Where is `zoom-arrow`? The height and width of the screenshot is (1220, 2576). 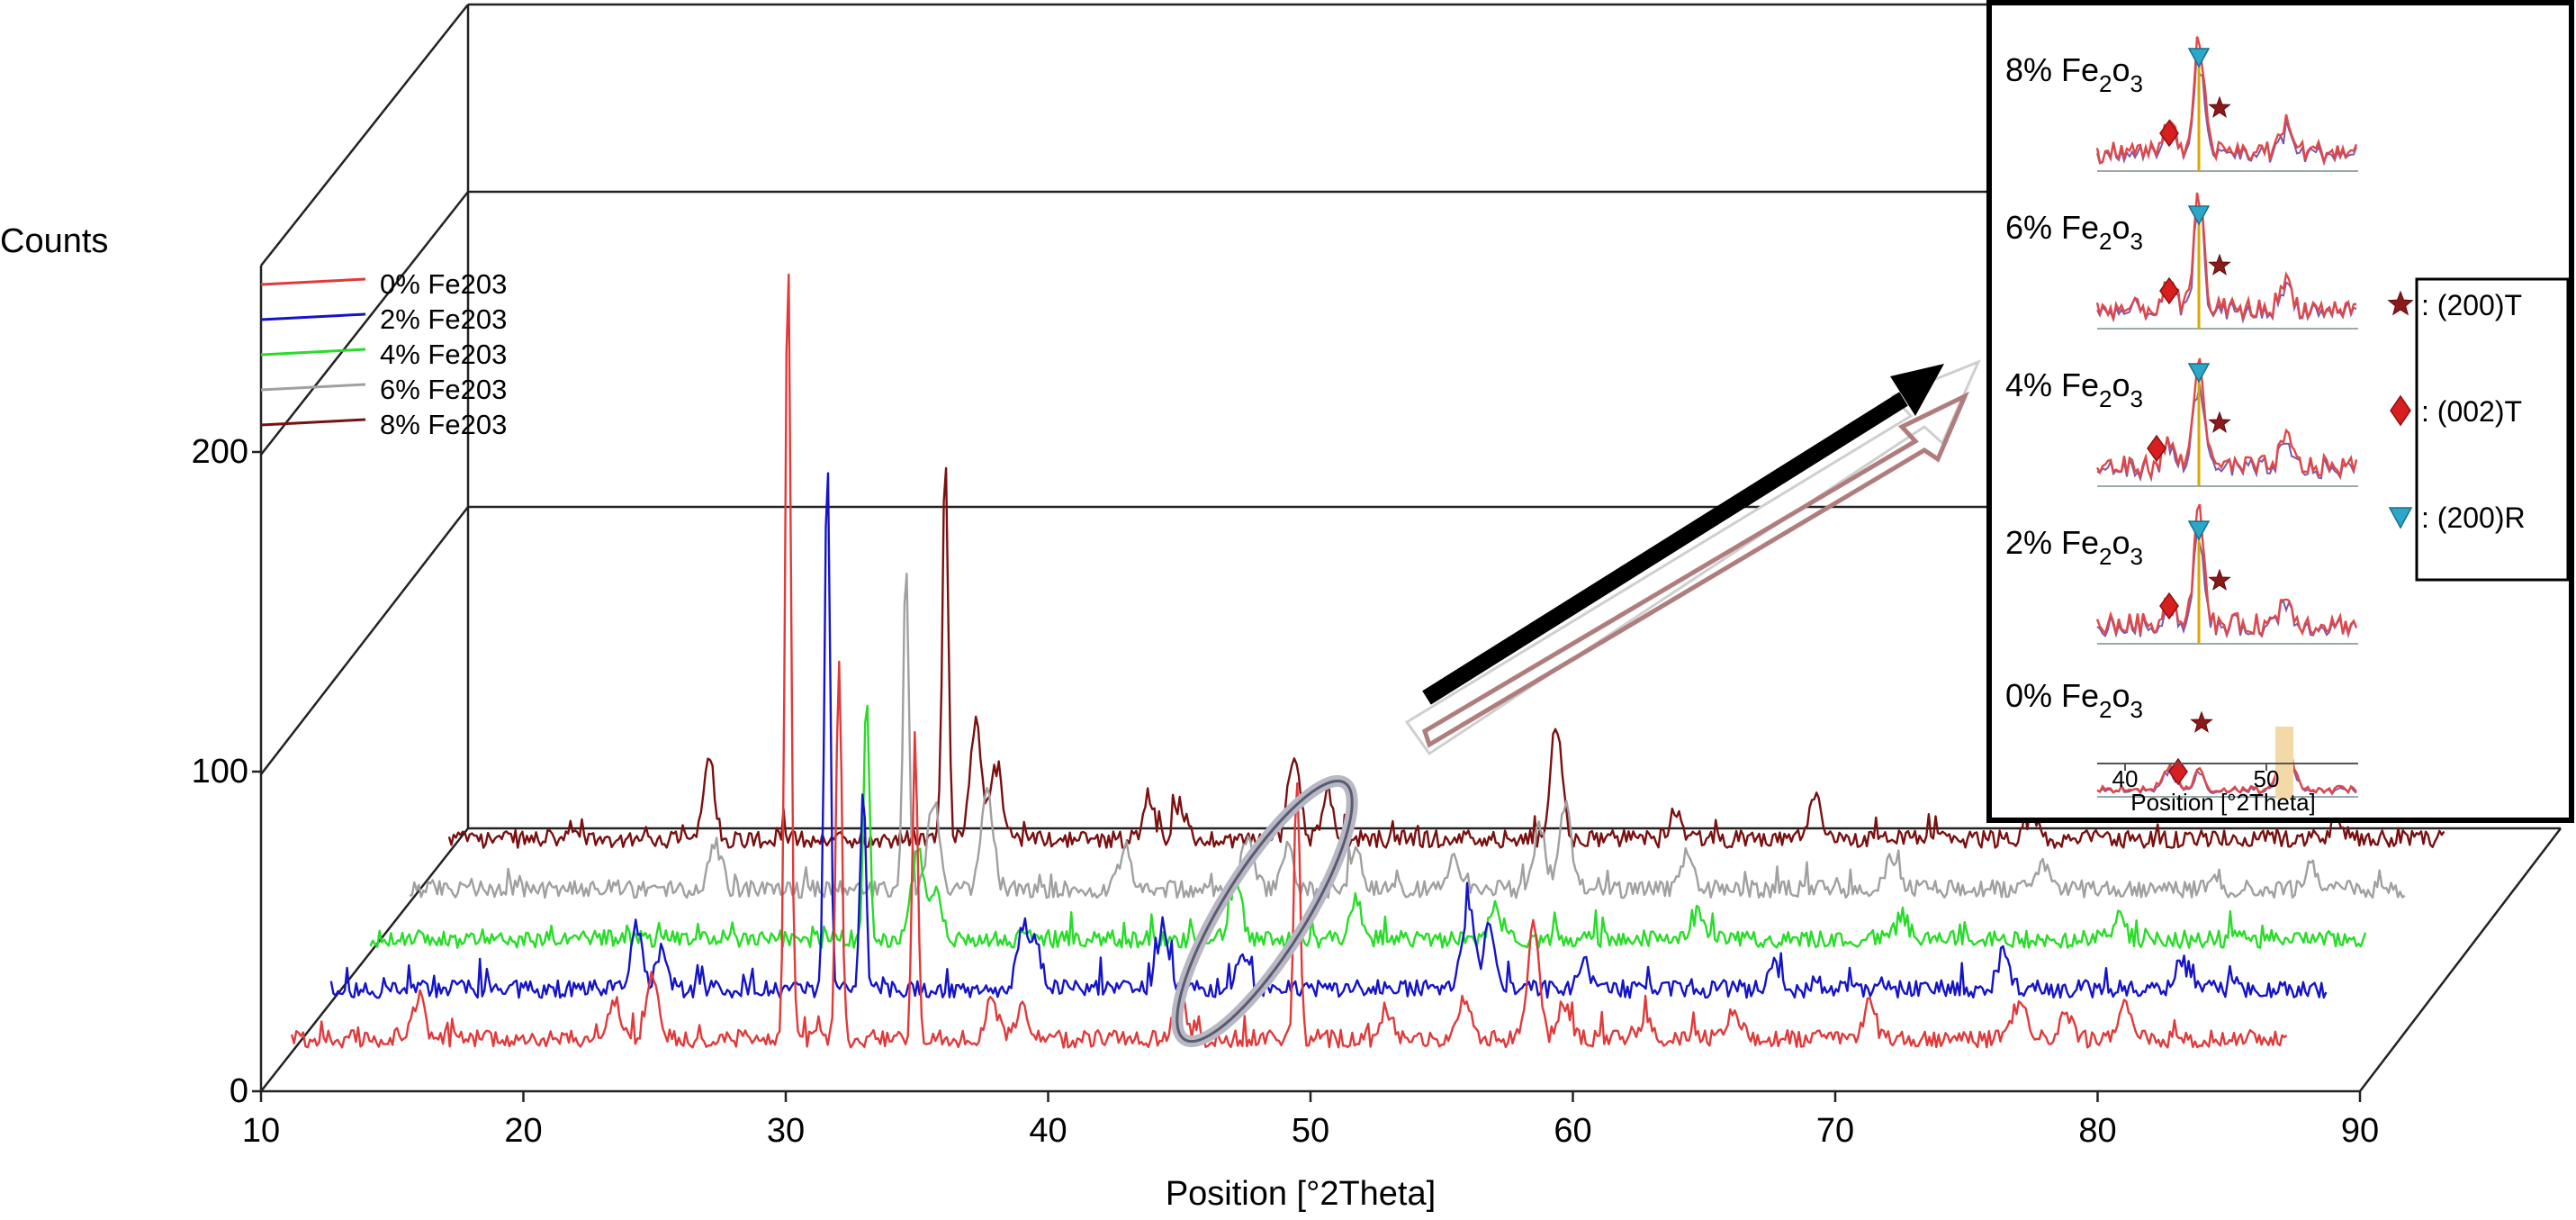 zoom-arrow is located at coordinates (1692, 557).